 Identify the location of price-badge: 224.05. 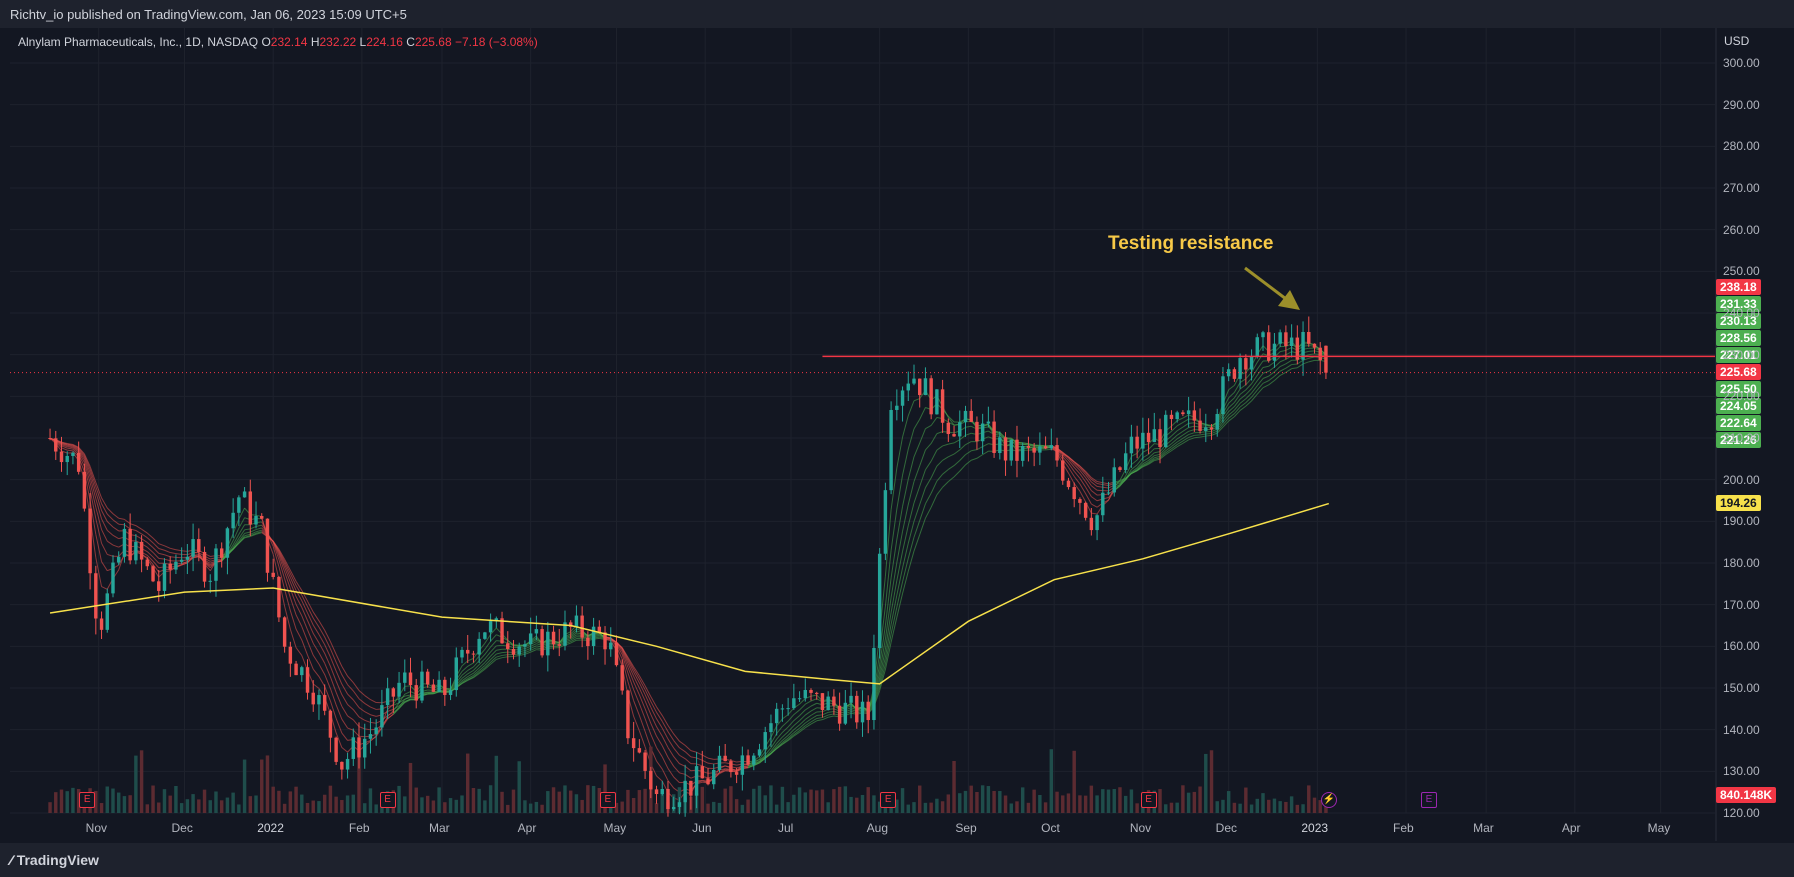
(1738, 406).